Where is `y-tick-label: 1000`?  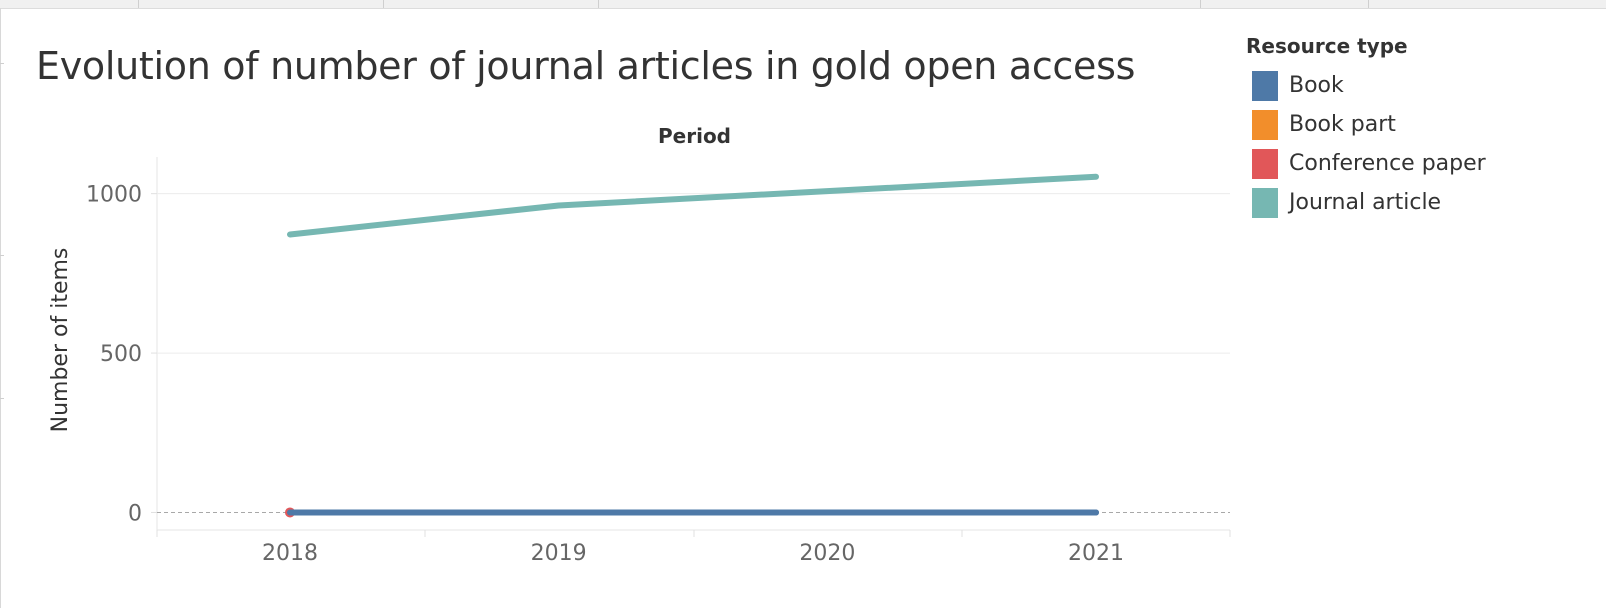 y-tick-label: 1000 is located at coordinates (114, 195).